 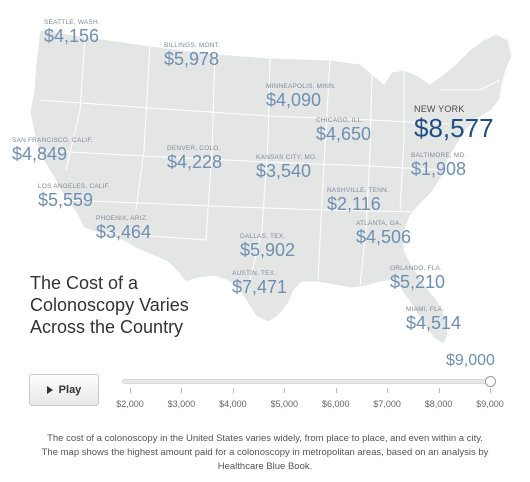 I want to click on city-baltimore: BALTIMORE, MD. $1,908, so click(x=438, y=165).